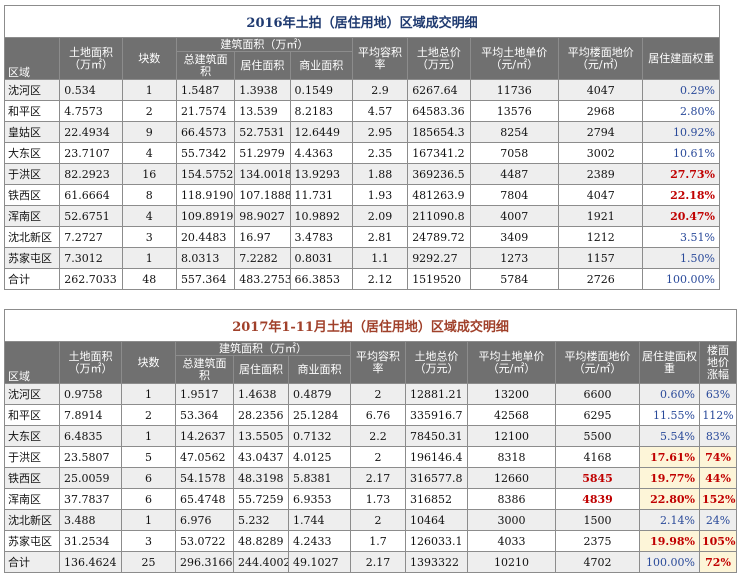 The width and height of the screenshot is (740, 573). I want to click on header-floor-price: 平均楼面地价（元/㎡）, so click(597, 362).